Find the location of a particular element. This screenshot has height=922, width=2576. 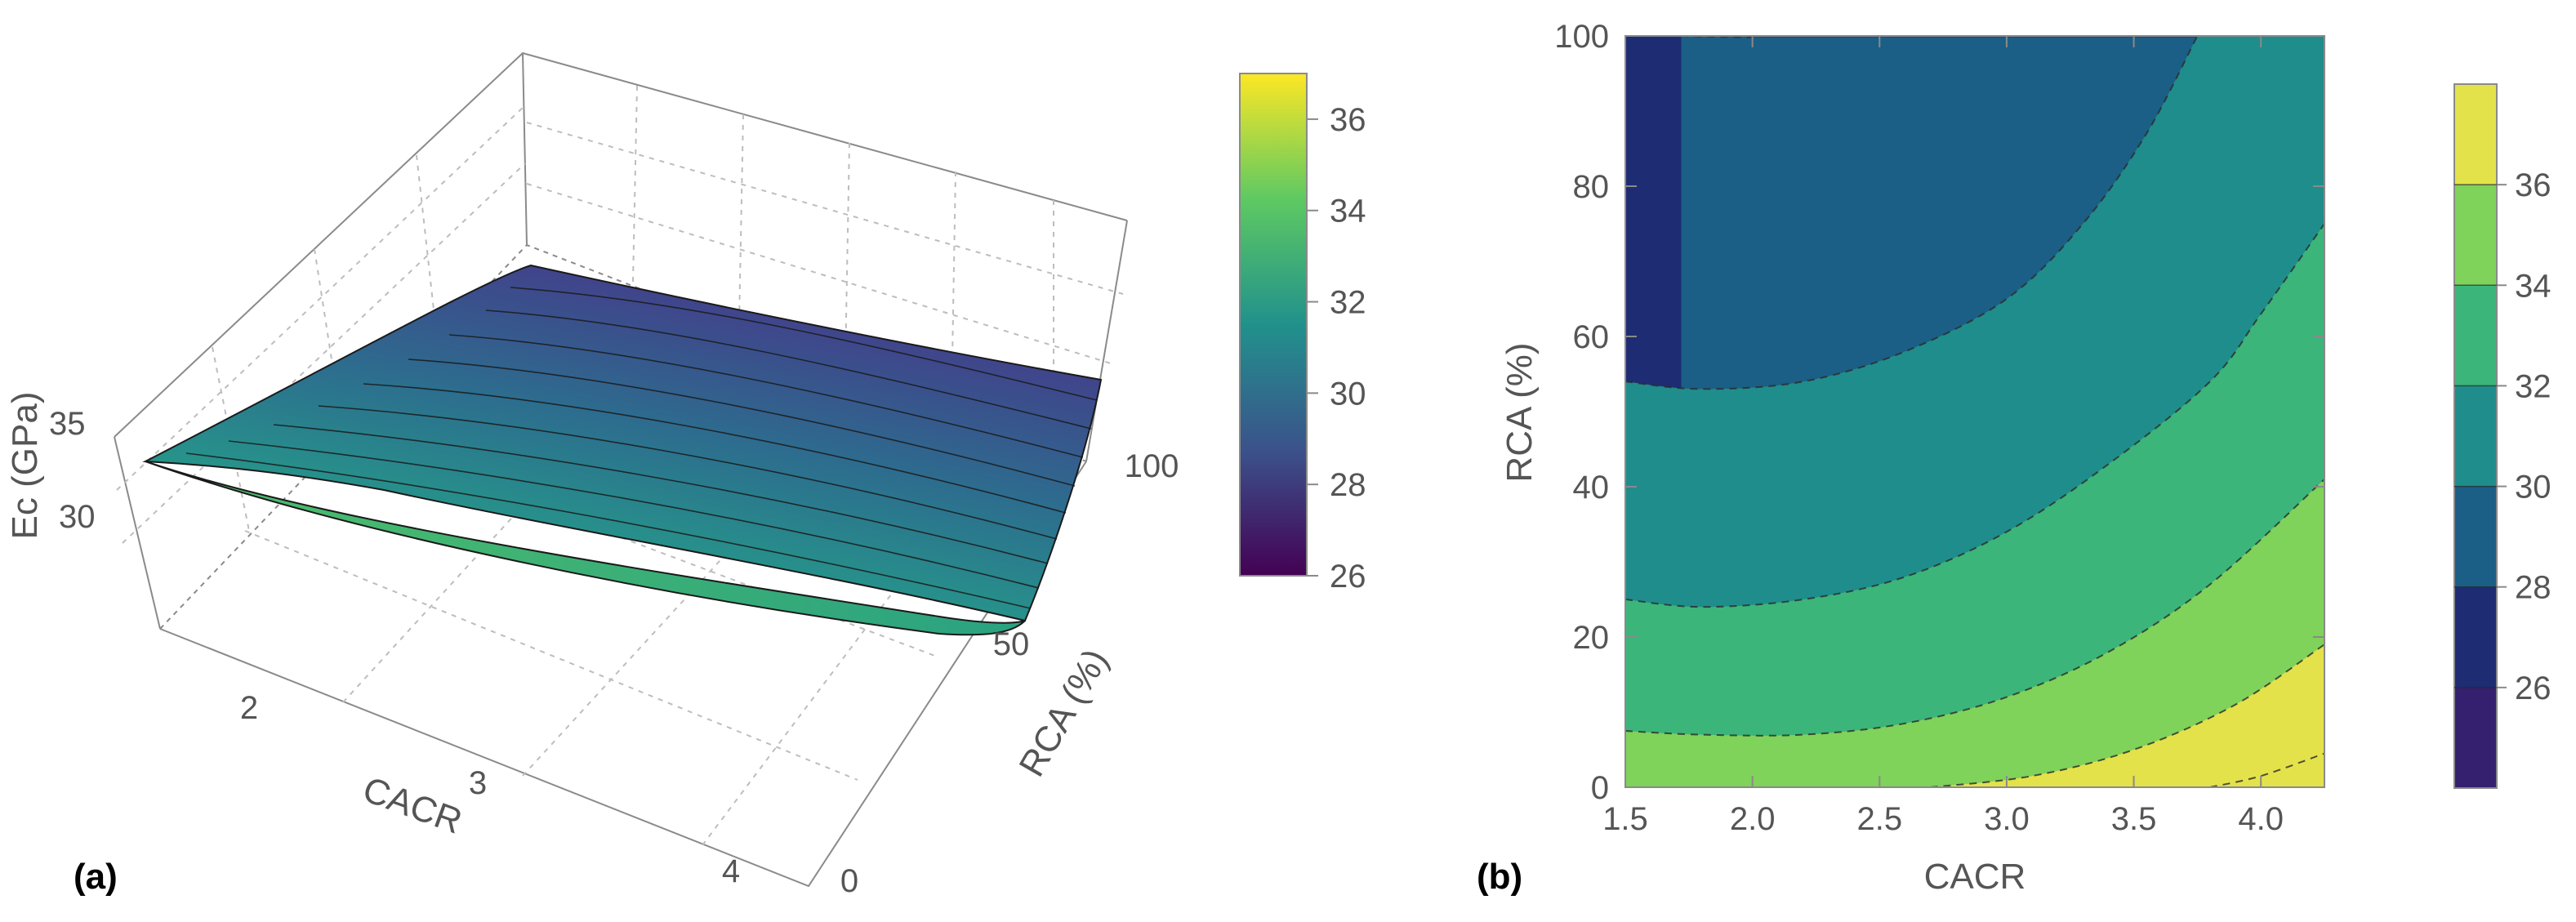

colorbar-b: 36 34 32 30 28 26 is located at coordinates (2502, 436).